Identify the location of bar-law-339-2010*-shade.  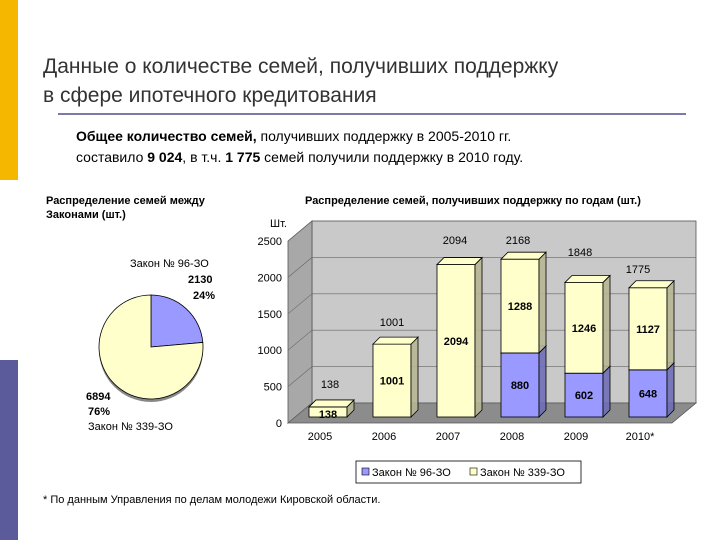
(670, 325).